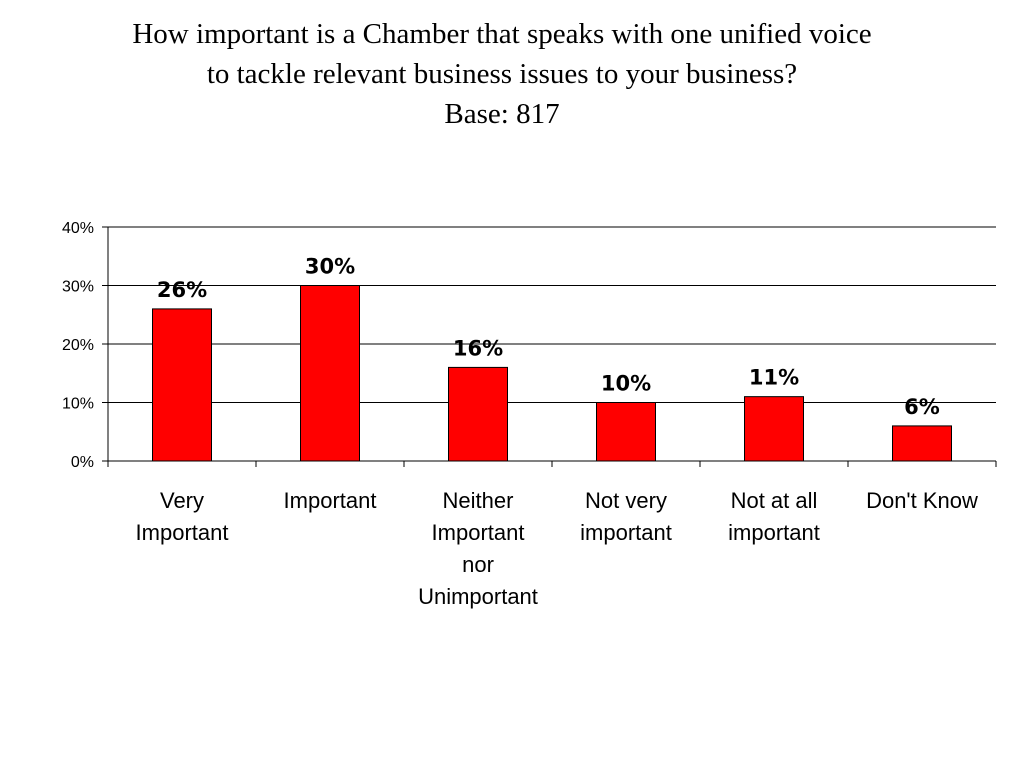 This screenshot has width=1024, height=768. Describe the element at coordinates (182, 290) in the screenshot. I see `data-label: 26%` at that location.